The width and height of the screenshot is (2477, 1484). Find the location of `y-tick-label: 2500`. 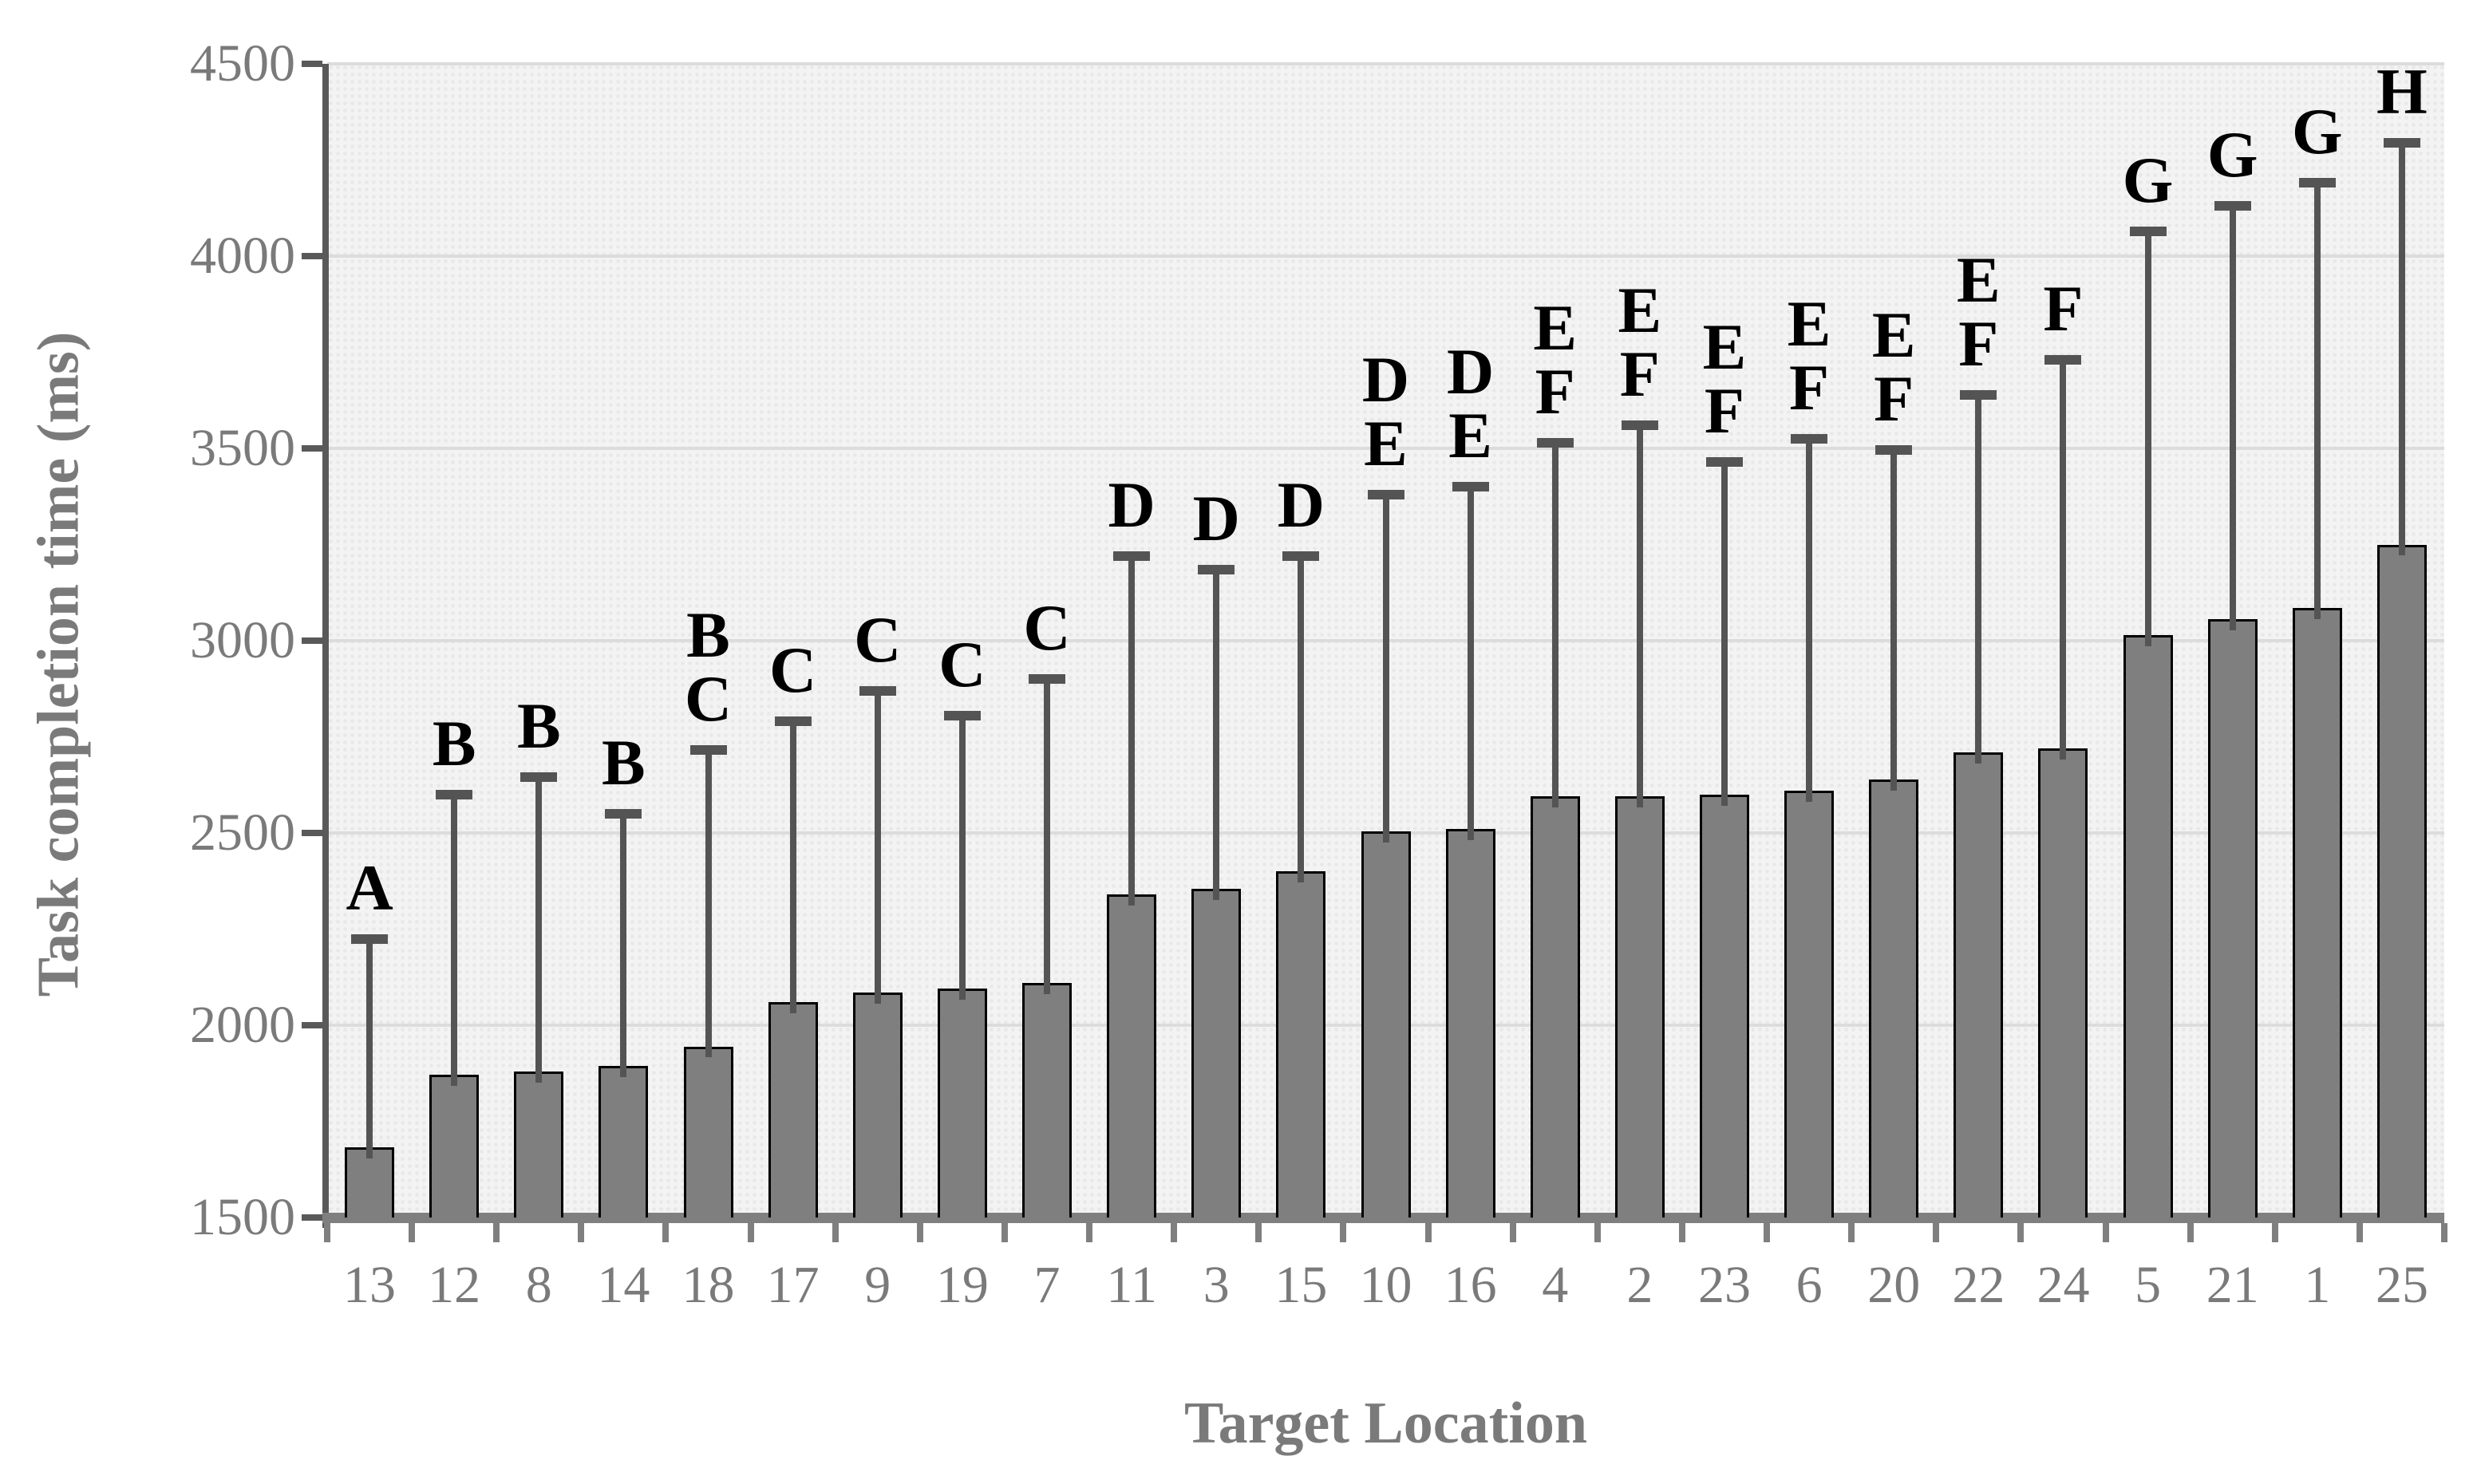

y-tick-label: 2500 is located at coordinates (242, 832).